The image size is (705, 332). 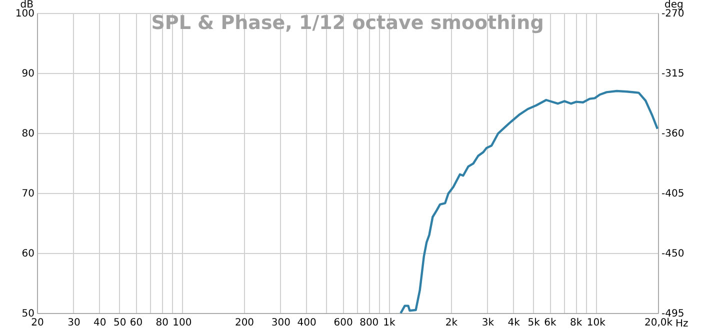 I want to click on x-tick-label: 20, so click(x=37, y=323).